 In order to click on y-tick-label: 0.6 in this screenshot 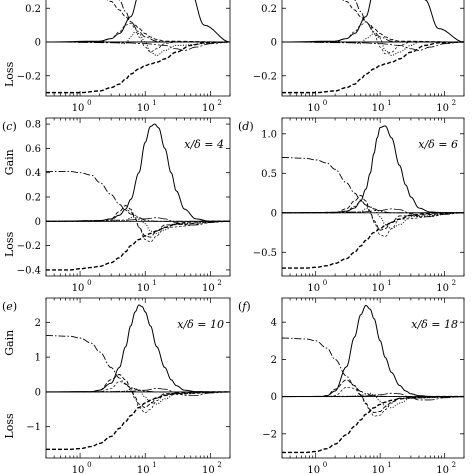, I will do `click(33, 149)`.